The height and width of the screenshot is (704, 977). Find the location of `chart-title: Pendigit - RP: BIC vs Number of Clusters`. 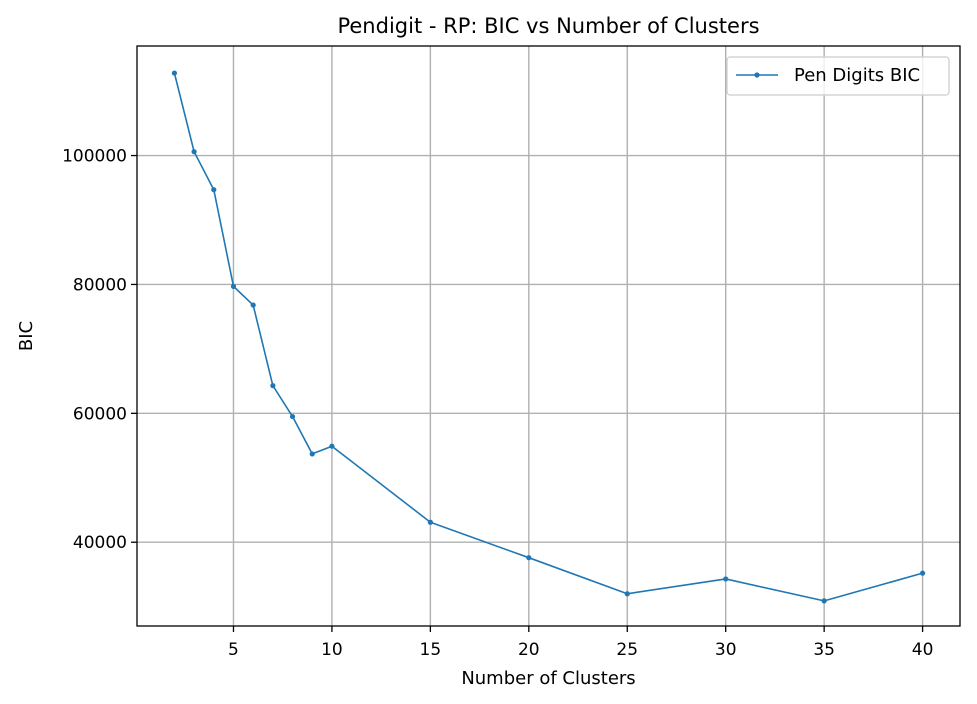

chart-title: Pendigit - RP: BIC vs Number of Clusters is located at coordinates (548, 26).